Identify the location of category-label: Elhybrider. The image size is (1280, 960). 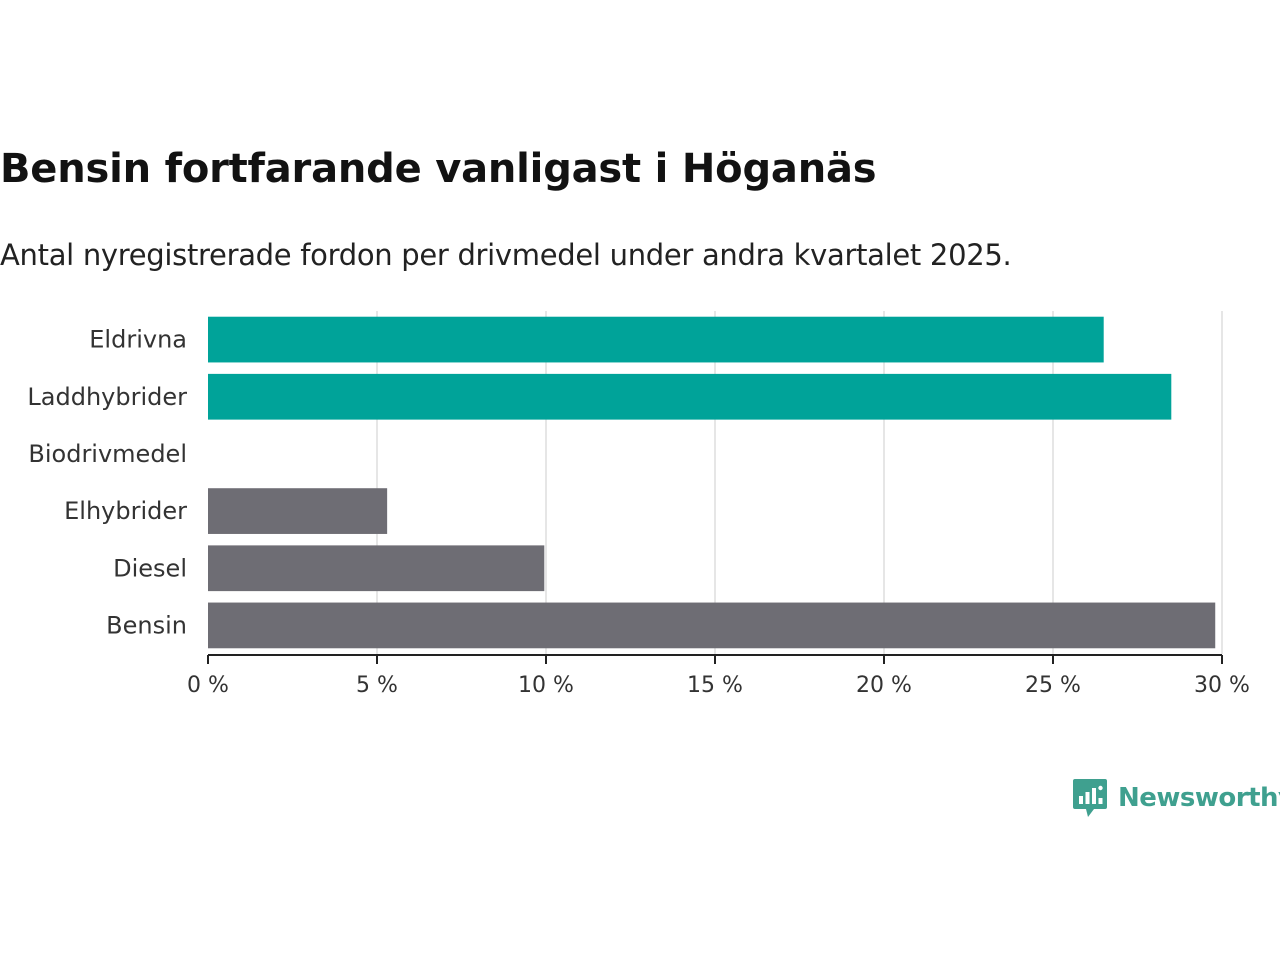
(125, 511).